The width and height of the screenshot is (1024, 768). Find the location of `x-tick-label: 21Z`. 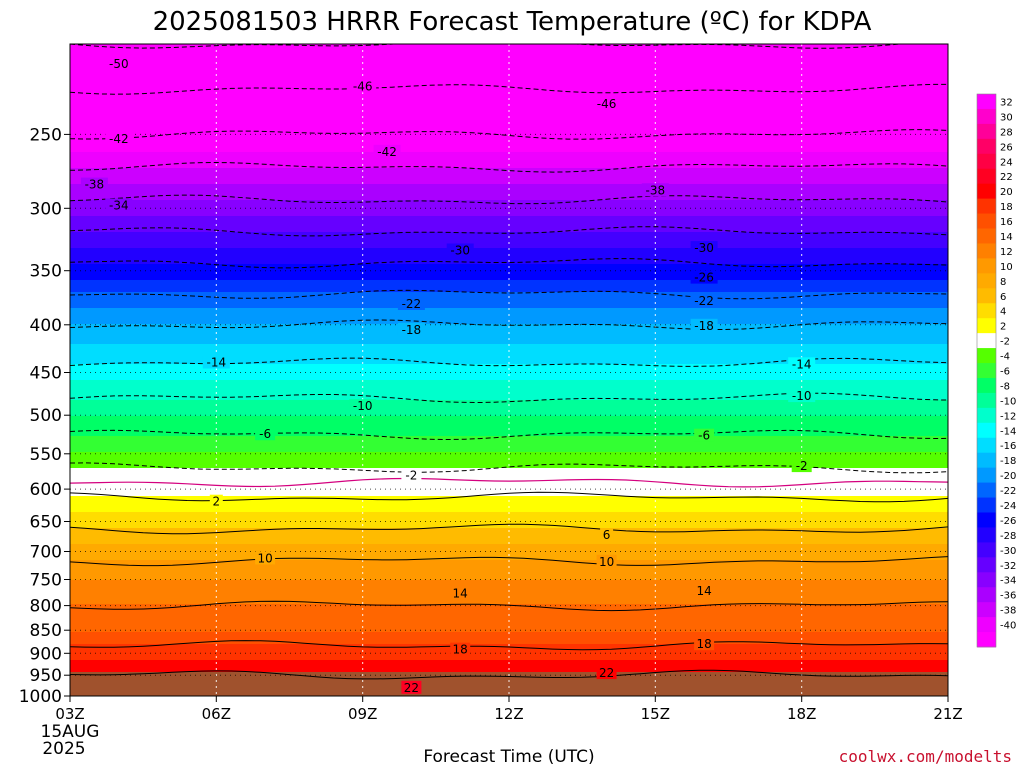

x-tick-label: 21Z is located at coordinates (947, 714).